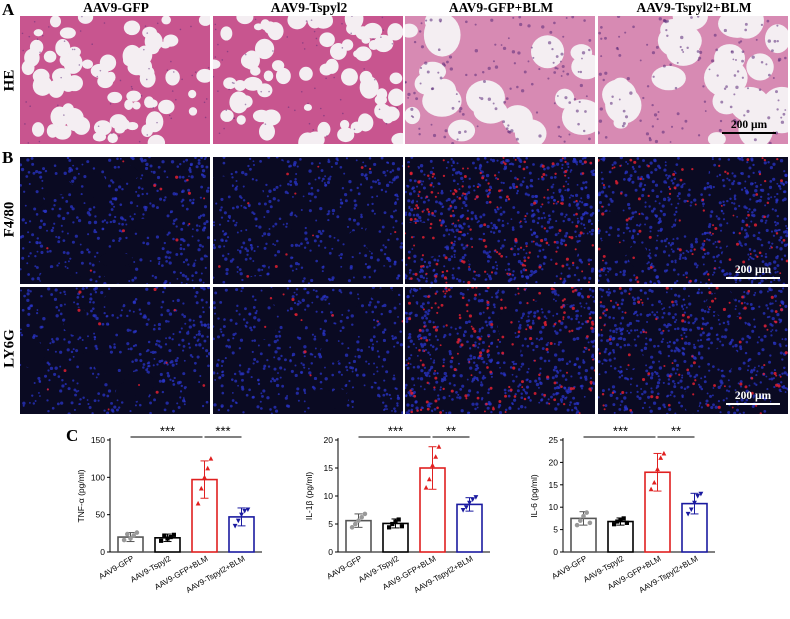  I want to click on scale-bar-he-label: 200 μm, so click(749, 125).